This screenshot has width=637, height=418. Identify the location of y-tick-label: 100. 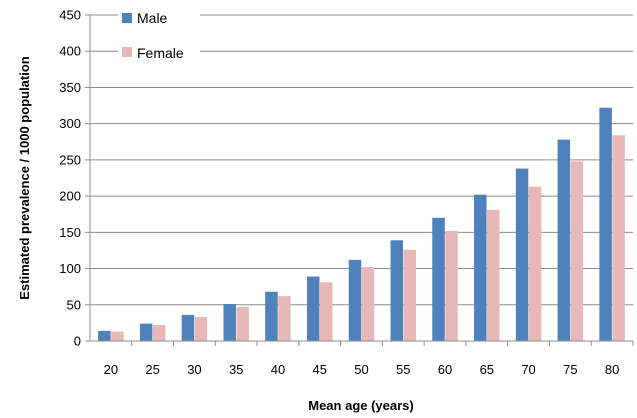
(70, 268).